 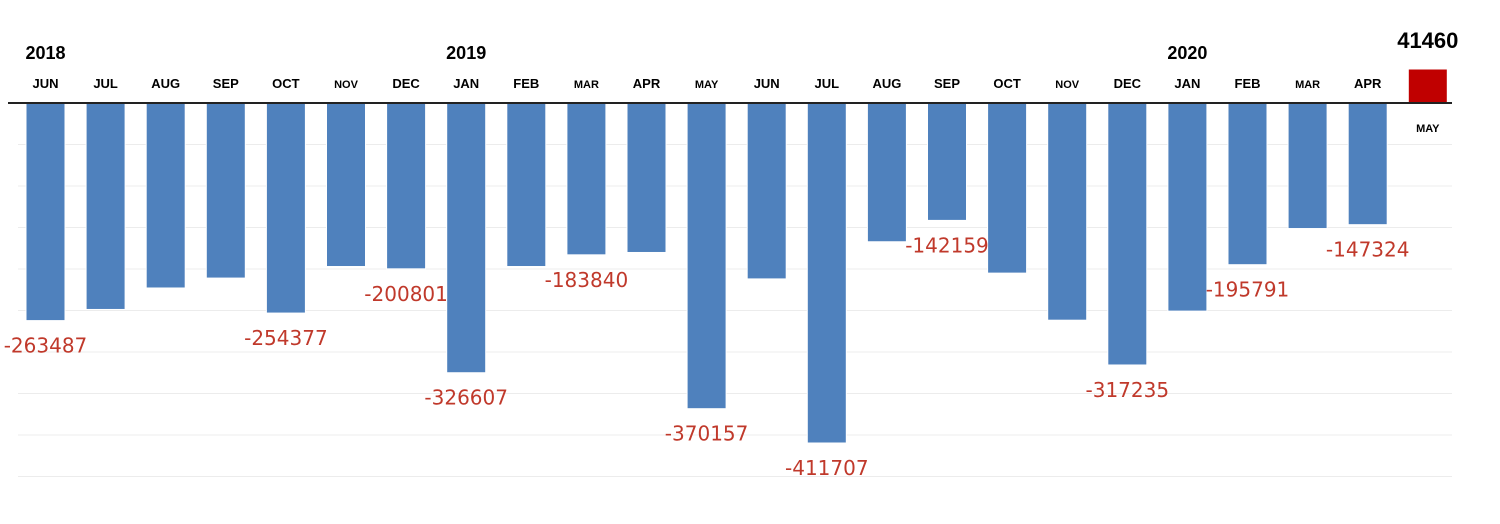 What do you see at coordinates (1187, 53) in the screenshot?
I see `year-label-2020: 2020` at bounding box center [1187, 53].